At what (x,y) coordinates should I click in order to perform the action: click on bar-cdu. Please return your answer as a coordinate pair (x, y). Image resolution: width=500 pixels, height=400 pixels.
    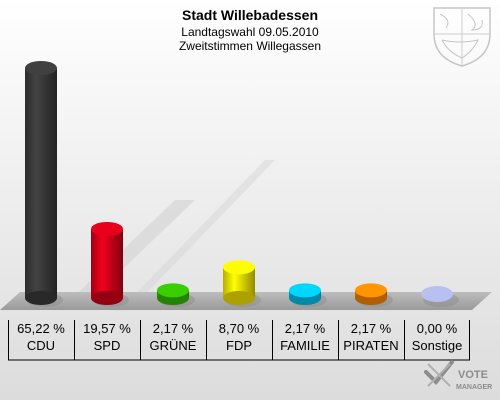
    Looking at the image, I should click on (44, 184).